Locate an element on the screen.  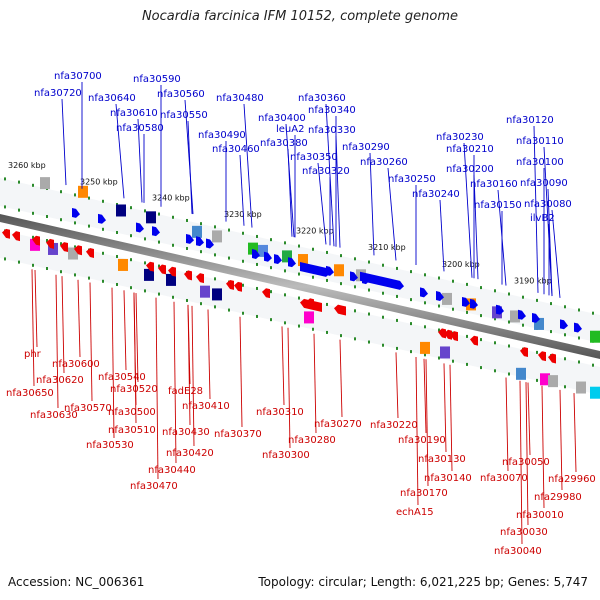
forward-gene-label: nfa30640 is located at coordinates (112, 98).